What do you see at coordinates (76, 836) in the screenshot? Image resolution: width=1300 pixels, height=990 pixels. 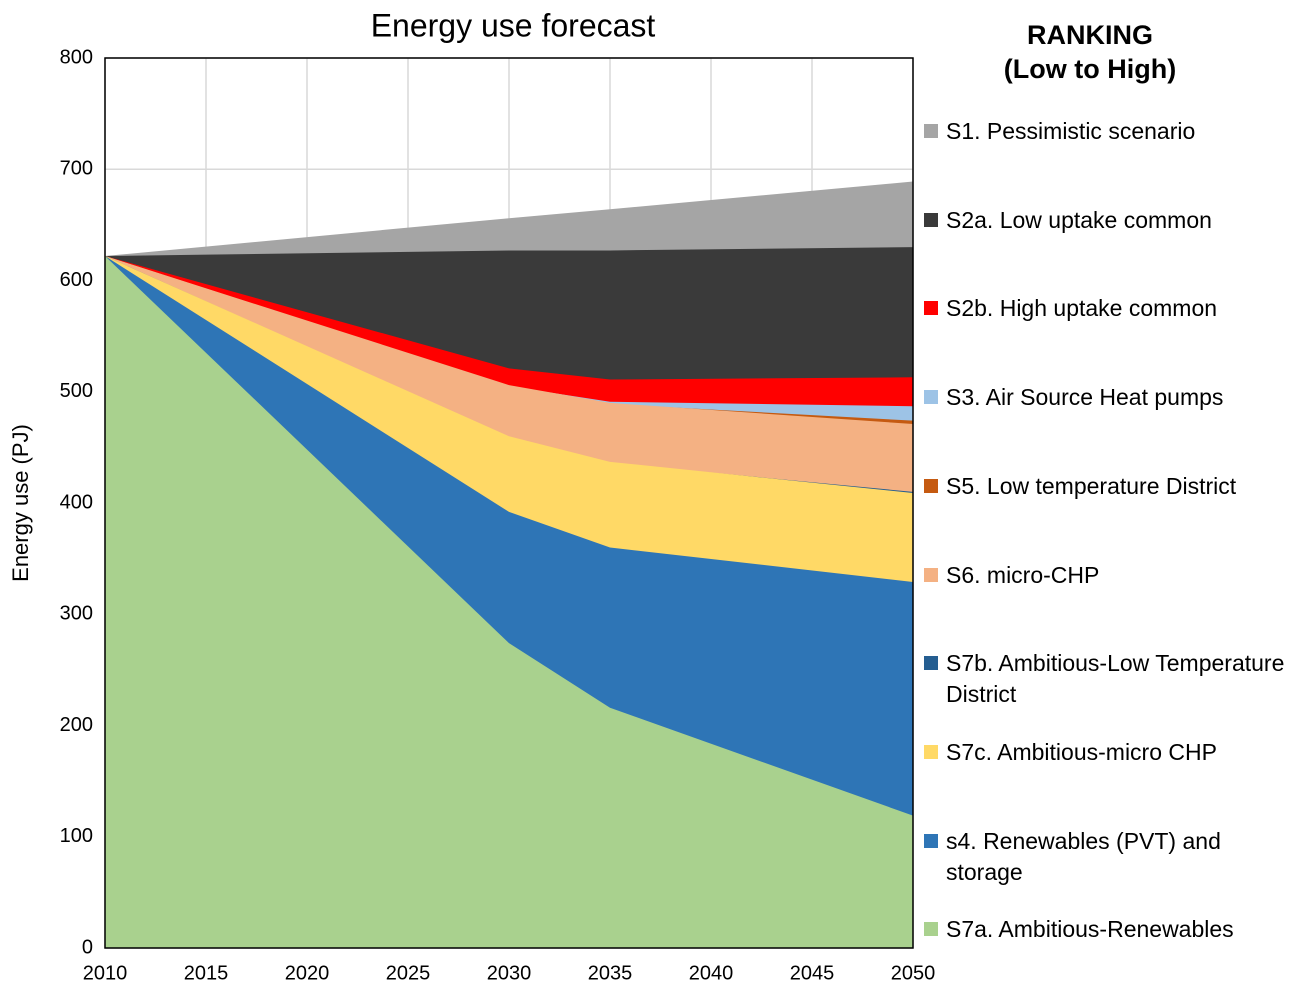 I see `y-tick-label: 100` at bounding box center [76, 836].